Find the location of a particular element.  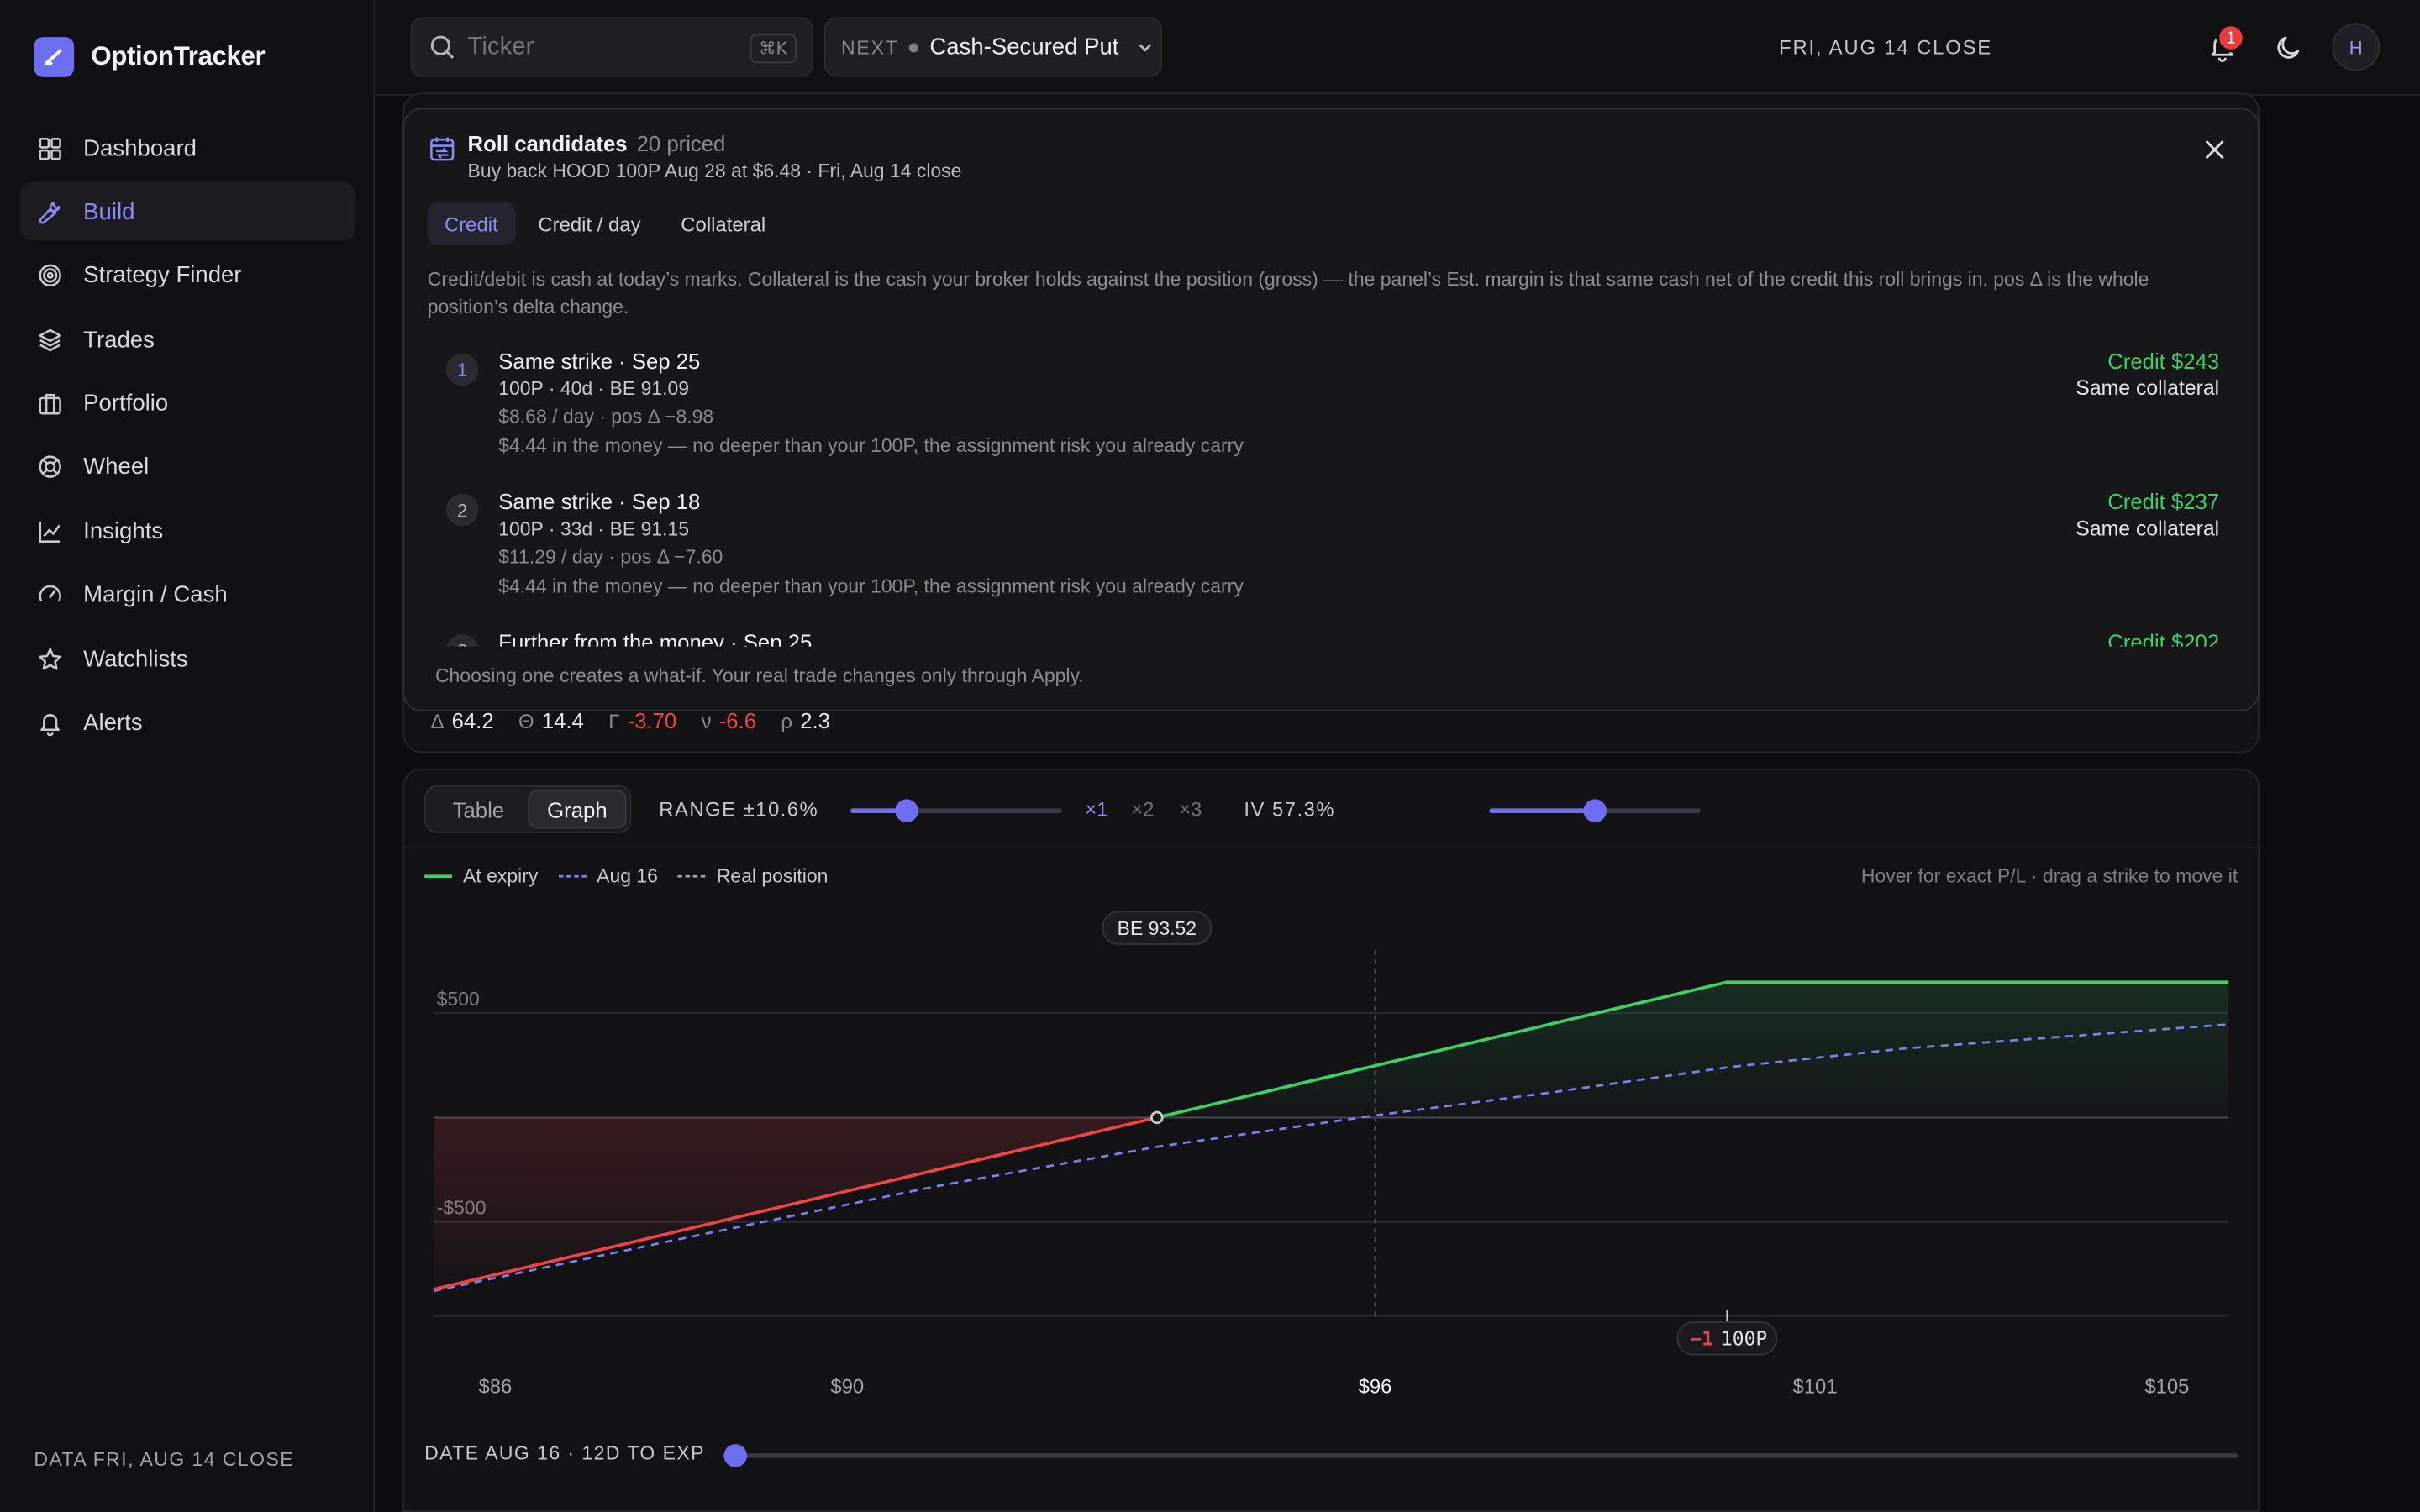

sidebar-item-margin-cash: Margin / Cash is located at coordinates (187, 595).